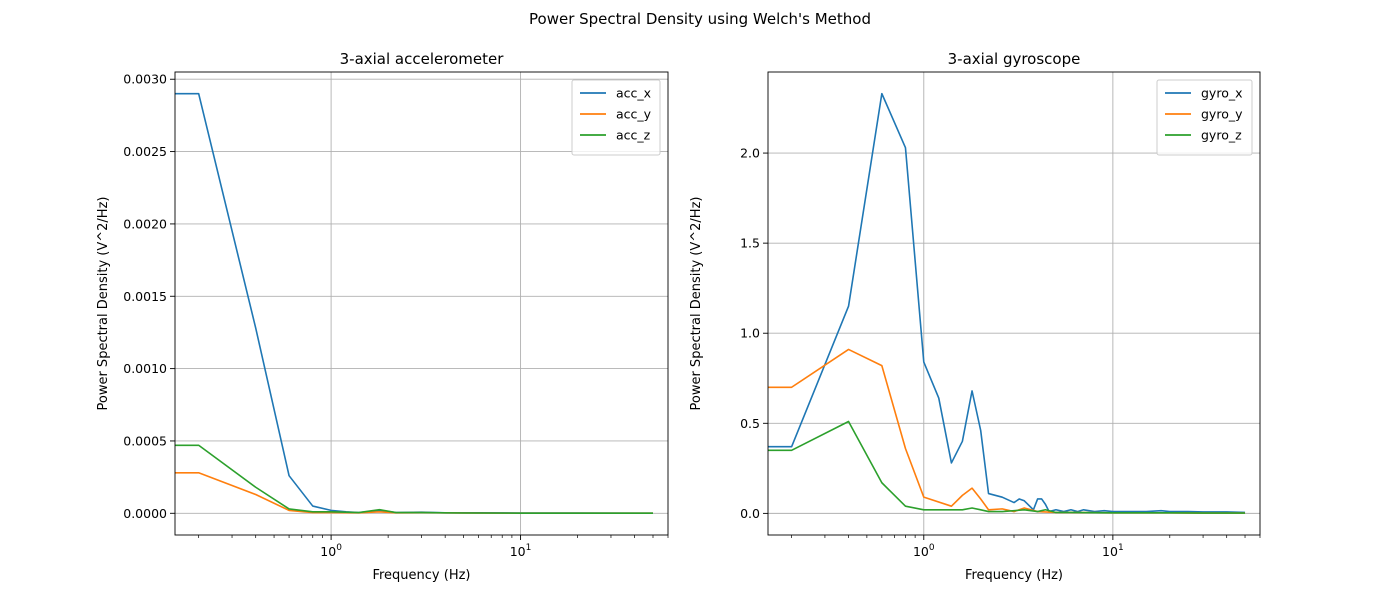 Image resolution: width=1400 pixels, height=600 pixels. I want to click on legend-label-acc_z: acc_z, so click(633, 135).